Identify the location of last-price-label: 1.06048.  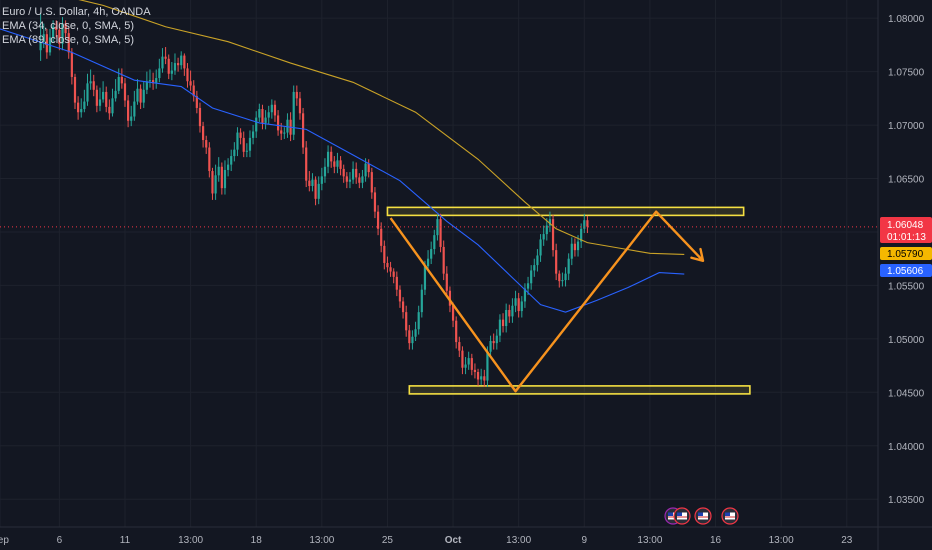
(905, 225).